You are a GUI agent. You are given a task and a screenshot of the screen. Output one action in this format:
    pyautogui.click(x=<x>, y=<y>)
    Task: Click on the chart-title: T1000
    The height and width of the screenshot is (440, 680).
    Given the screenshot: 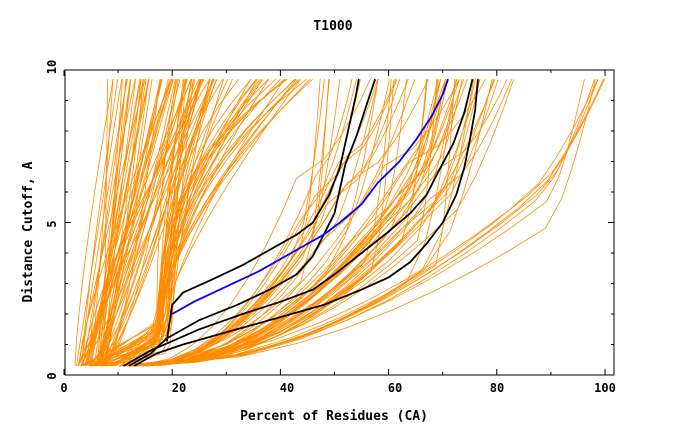 What is the action you would take?
    pyautogui.click(x=332, y=26)
    